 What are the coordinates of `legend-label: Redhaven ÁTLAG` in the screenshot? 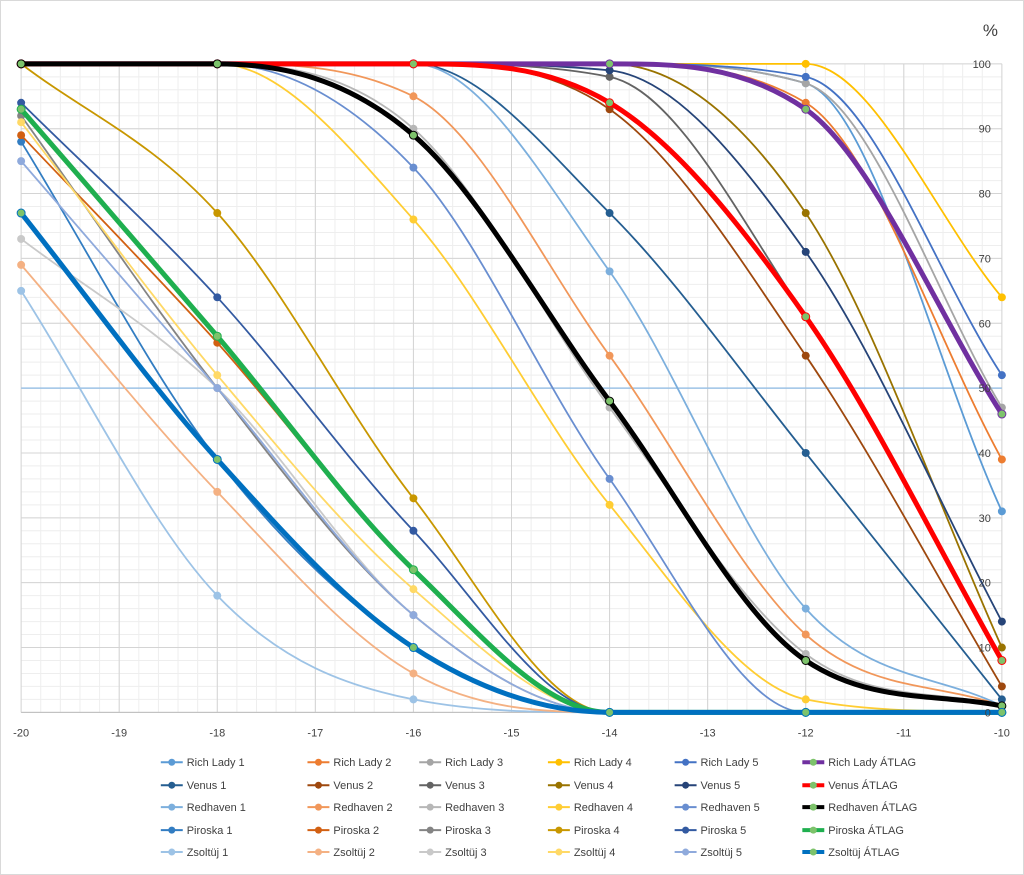 It's located at (872, 807).